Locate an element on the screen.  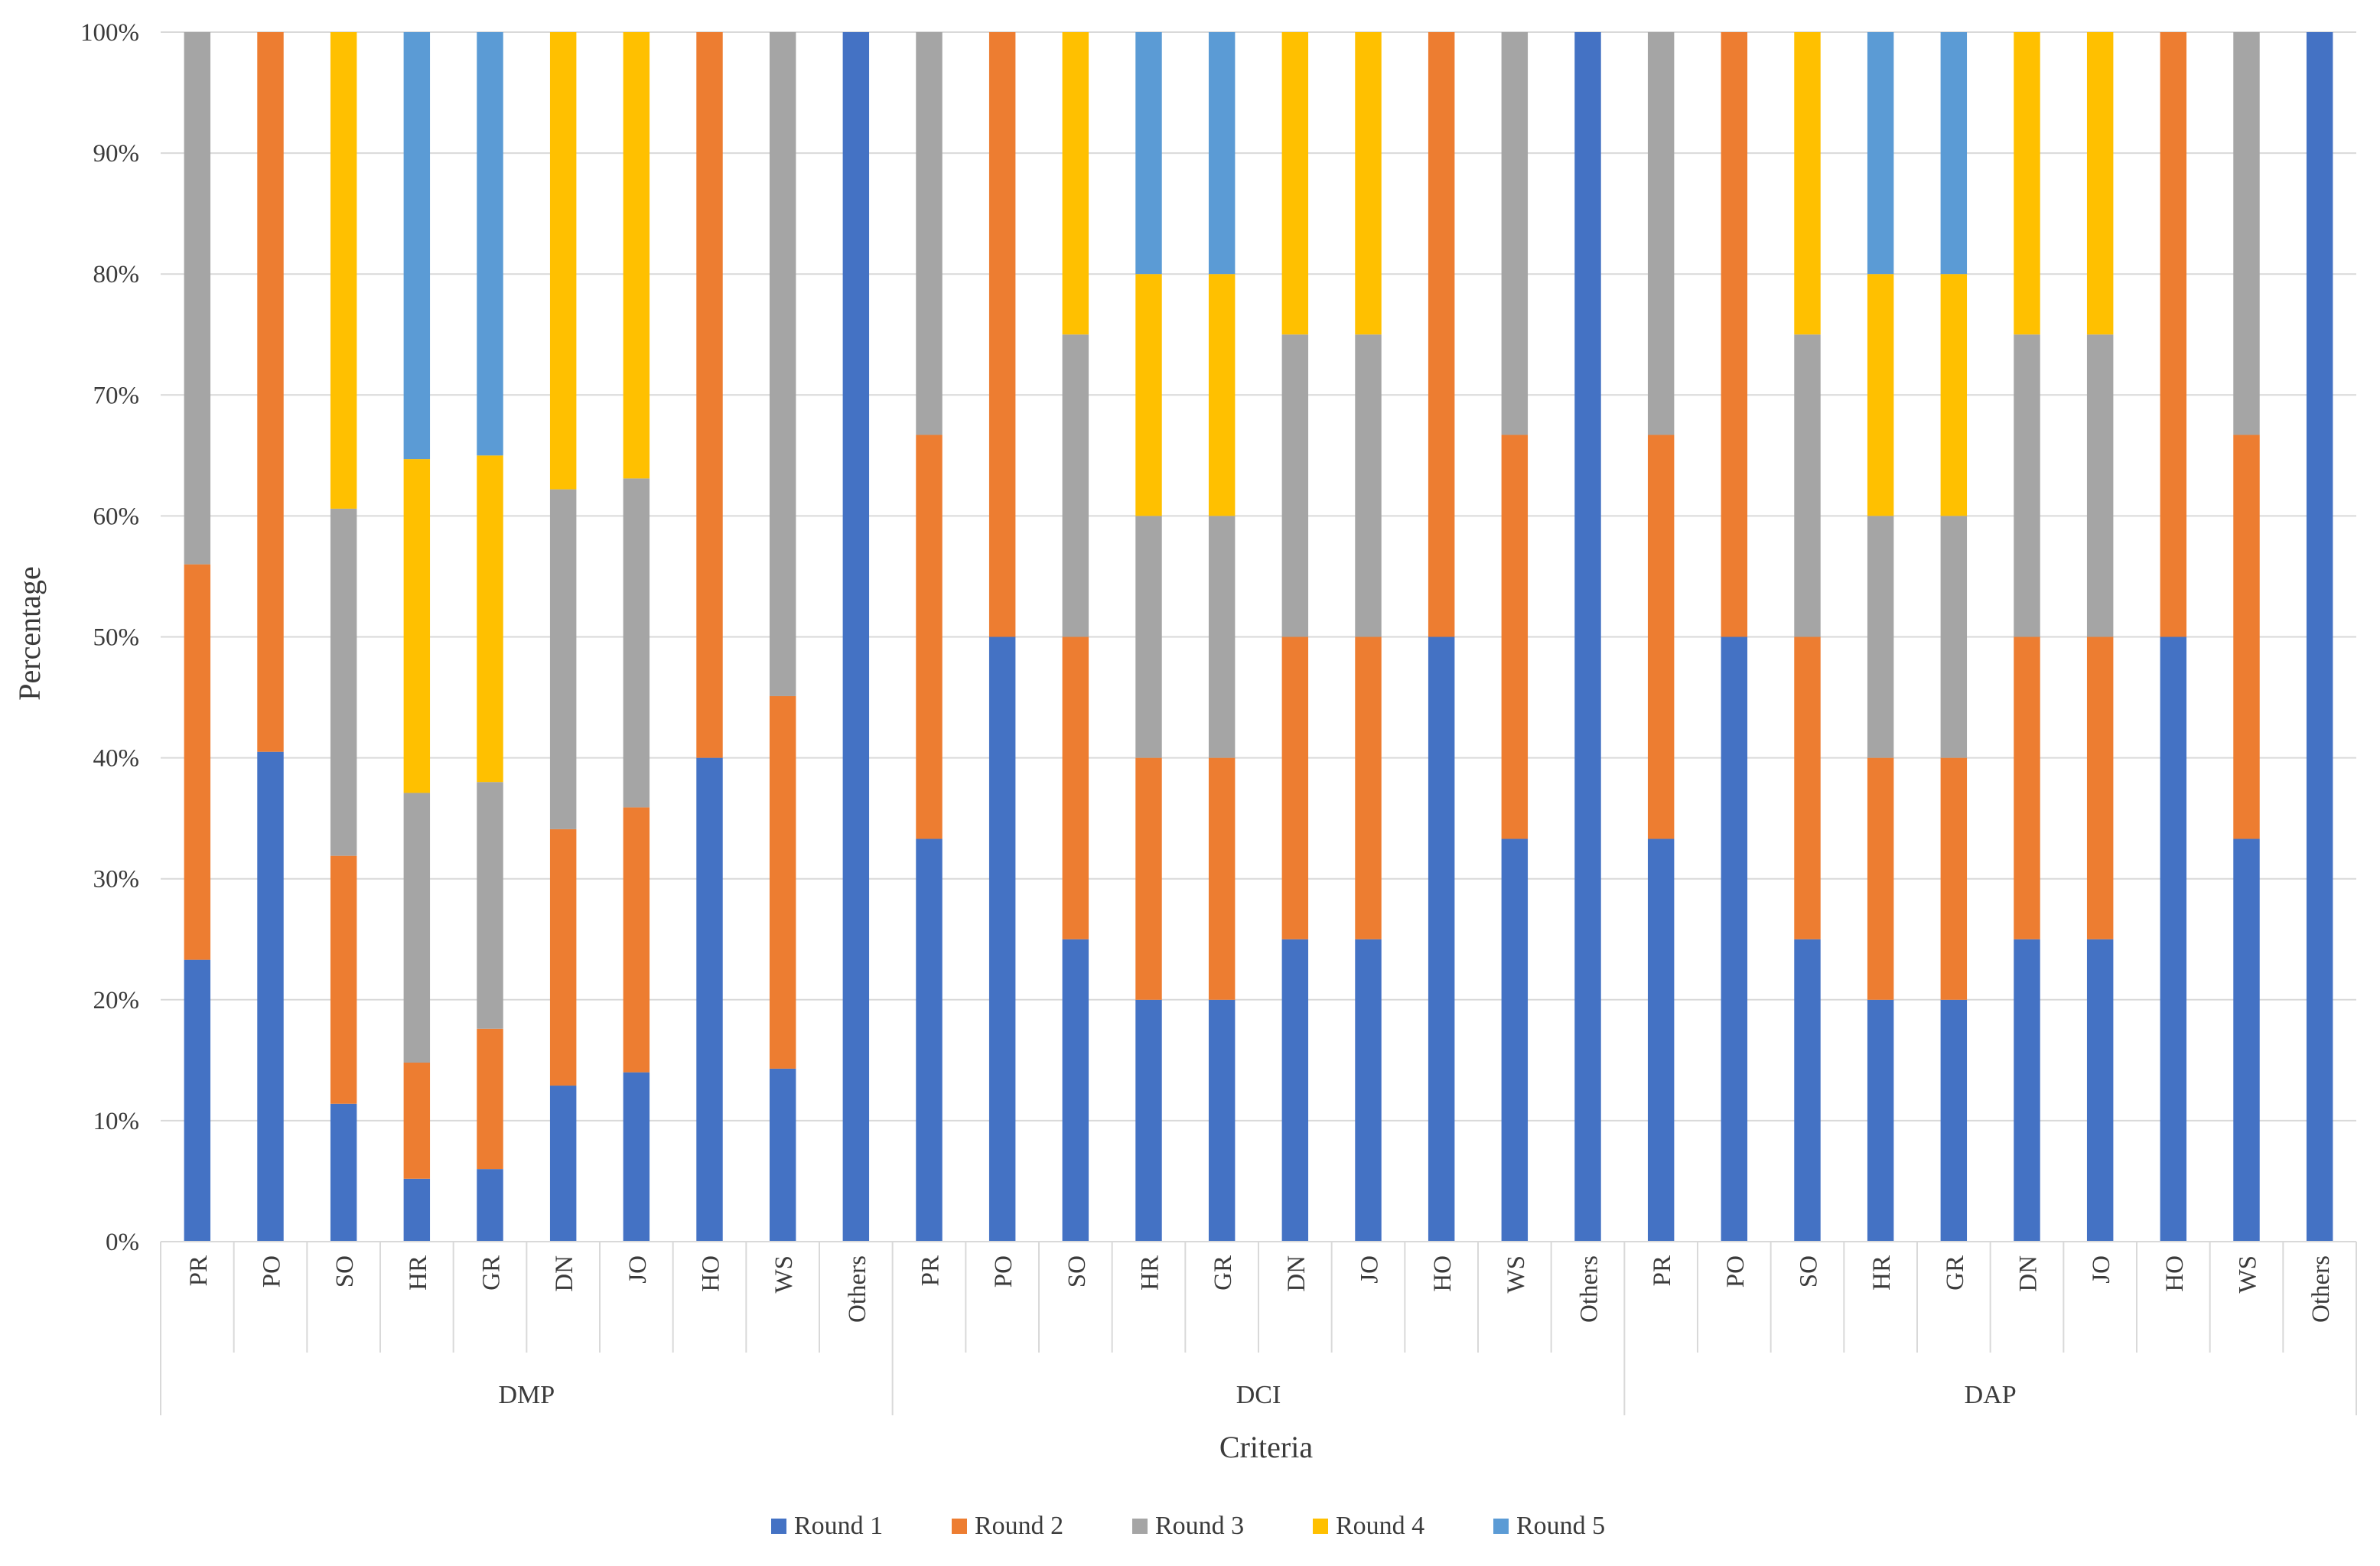
y-axis-title: Percentage is located at coordinates (29, 633).